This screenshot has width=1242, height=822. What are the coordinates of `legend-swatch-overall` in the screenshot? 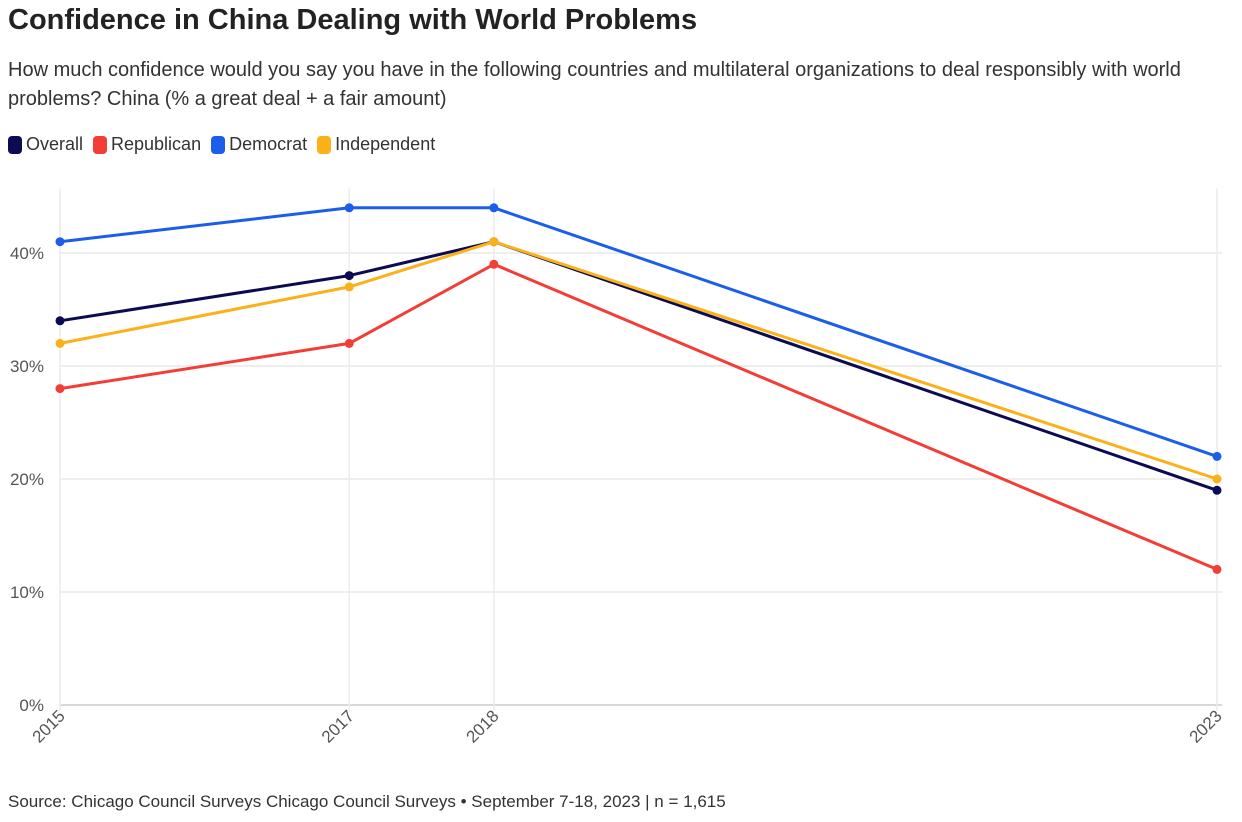 It's located at (15, 144).